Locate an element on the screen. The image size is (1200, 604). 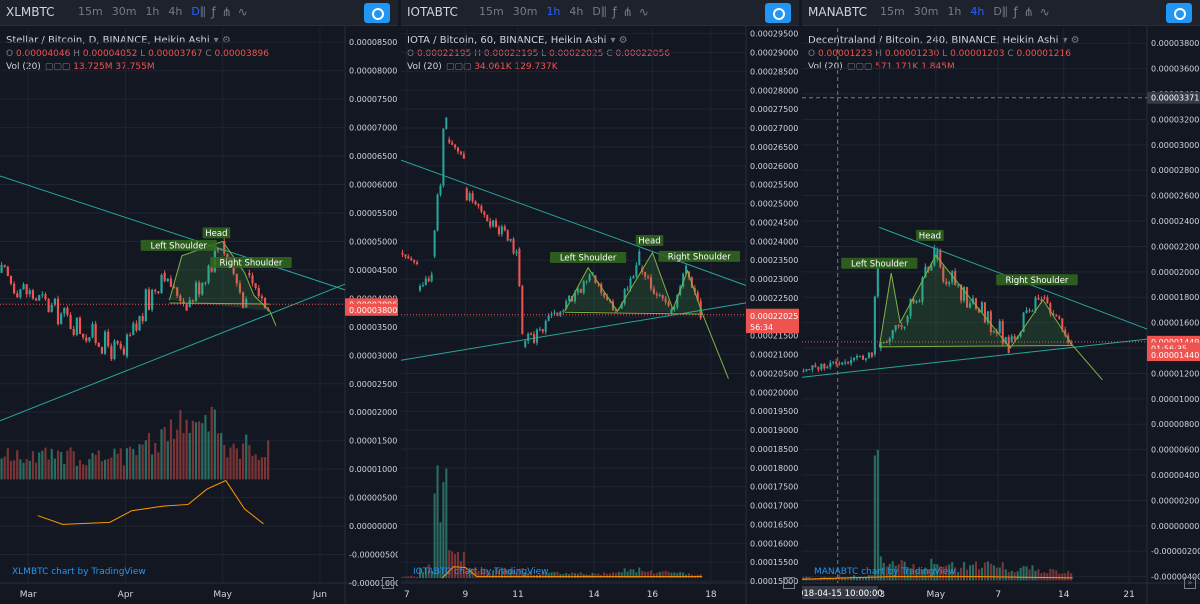
volume-value-1: 34.061K is located at coordinates (493, 67).